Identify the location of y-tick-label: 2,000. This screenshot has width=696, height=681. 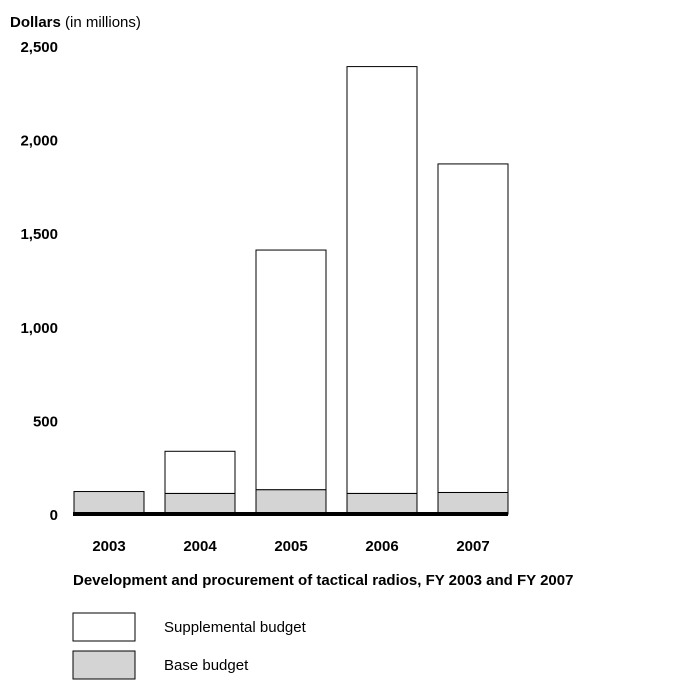
(39, 141).